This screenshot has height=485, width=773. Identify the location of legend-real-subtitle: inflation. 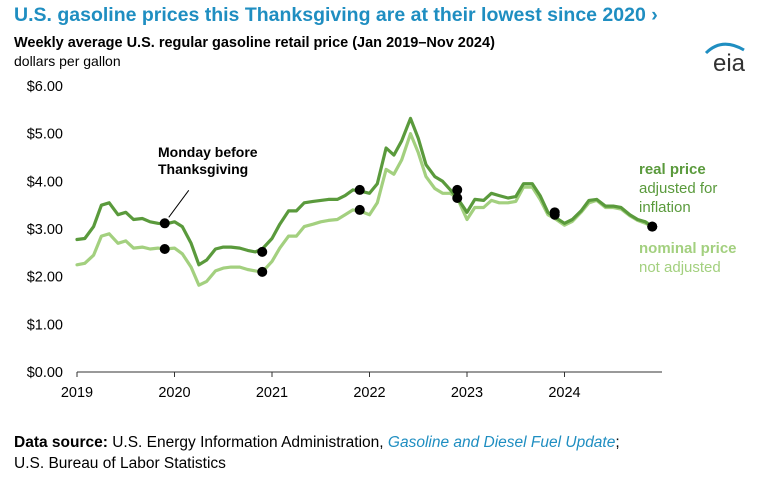
(665, 207).